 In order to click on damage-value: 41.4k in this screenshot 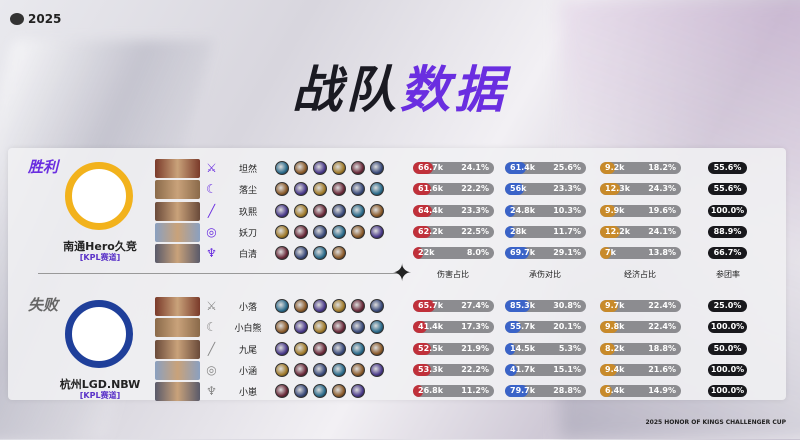, I will do `click(431, 327)`.